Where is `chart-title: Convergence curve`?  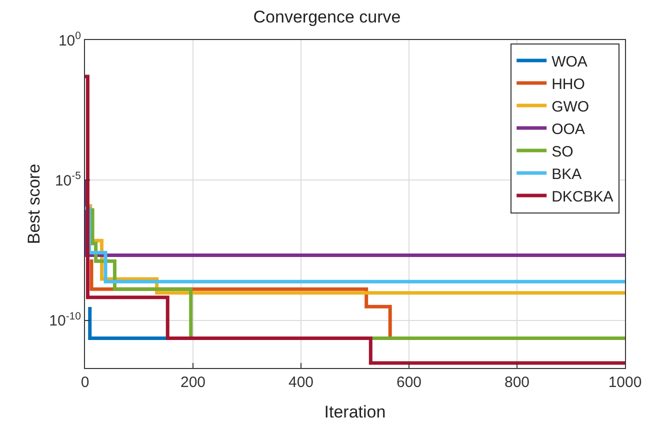 chart-title: Convergence curve is located at coordinates (327, 17).